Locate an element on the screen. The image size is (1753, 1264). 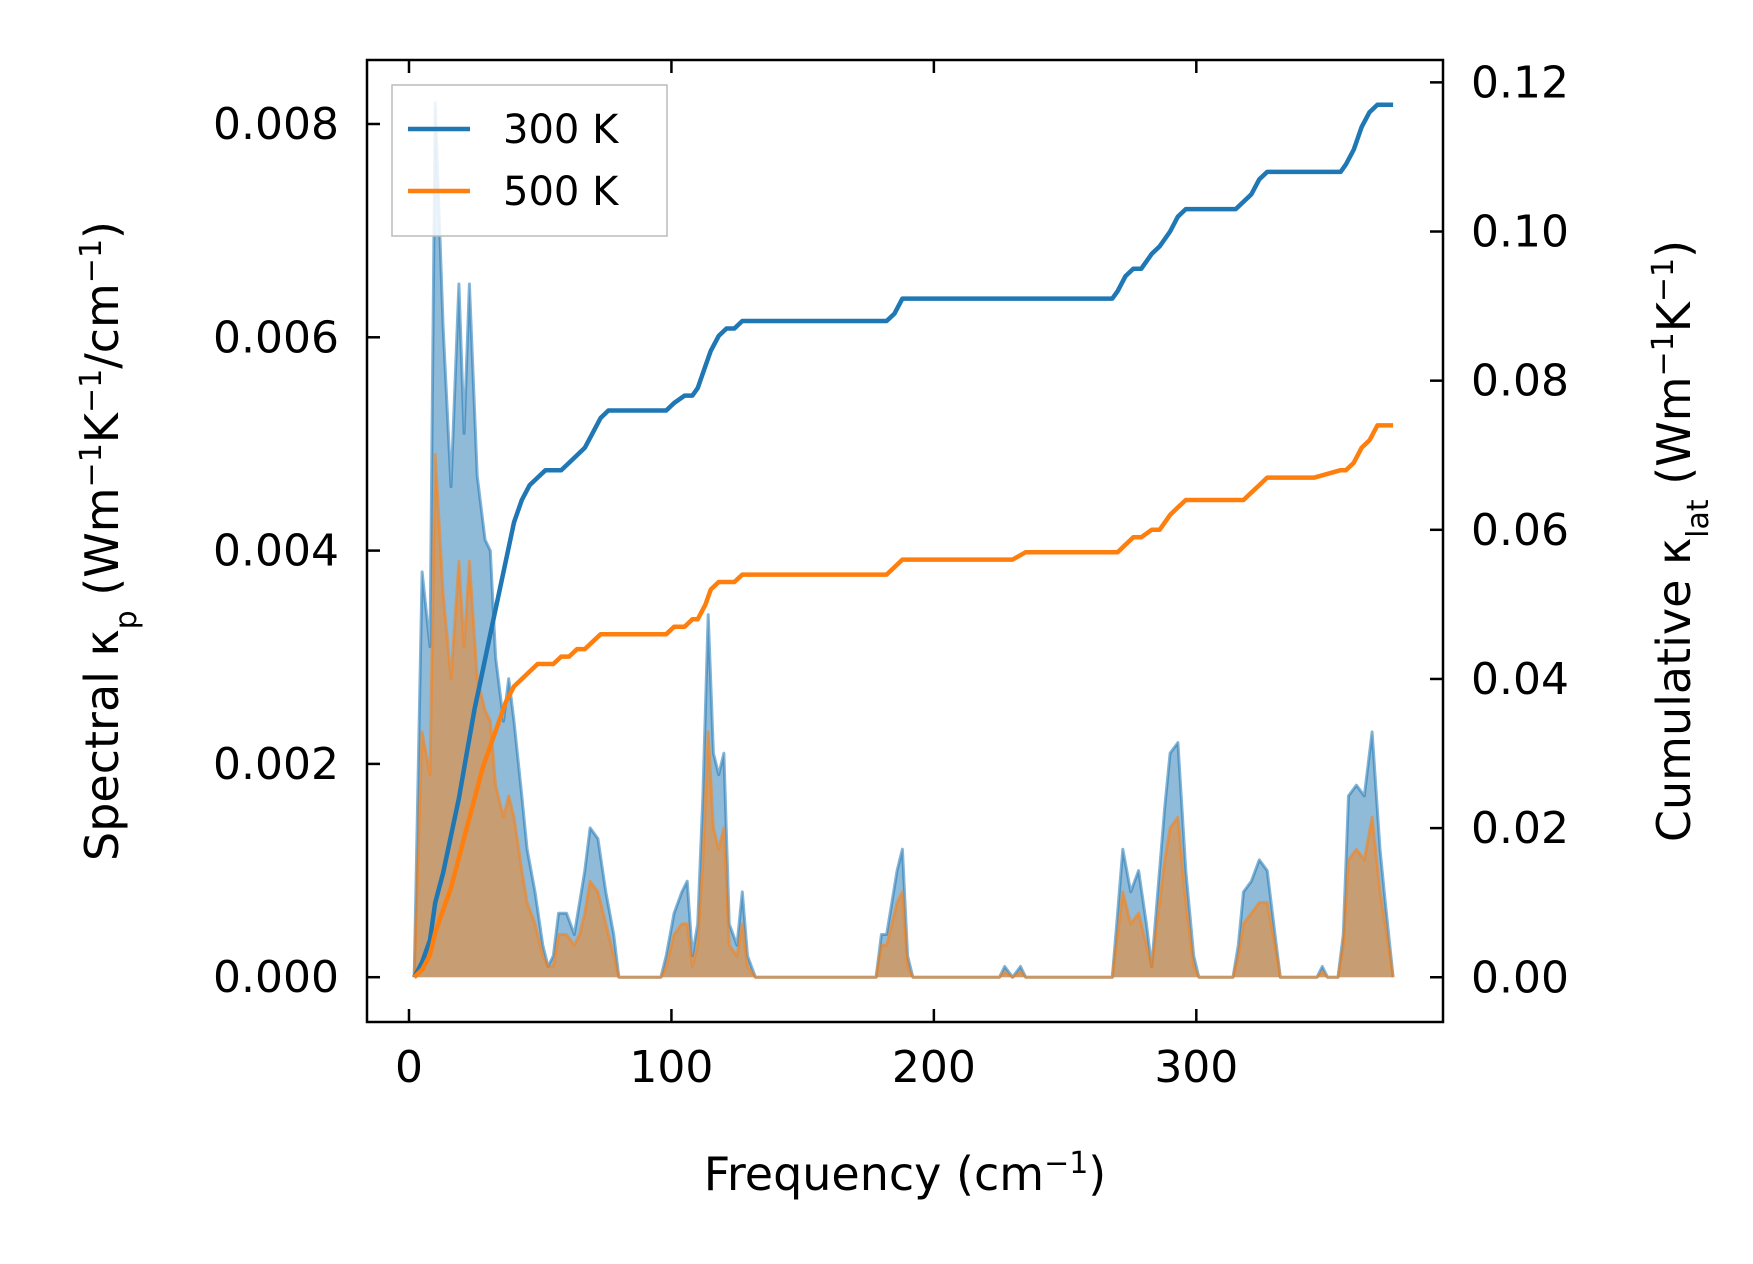
x-tick-label: 100 is located at coordinates (671, 1067).